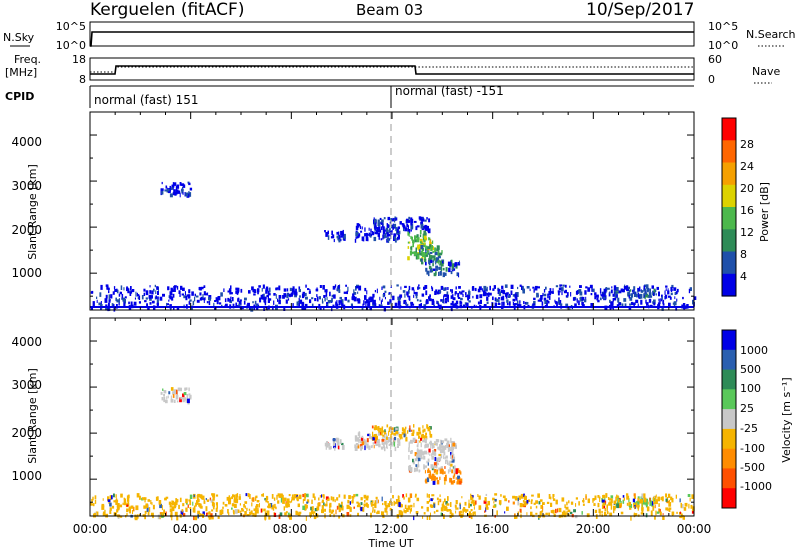 The width and height of the screenshot is (800, 554). Describe the element at coordinates (32, 416) in the screenshot. I see `velocity-y-axis-label: Slant Range [km]` at that location.